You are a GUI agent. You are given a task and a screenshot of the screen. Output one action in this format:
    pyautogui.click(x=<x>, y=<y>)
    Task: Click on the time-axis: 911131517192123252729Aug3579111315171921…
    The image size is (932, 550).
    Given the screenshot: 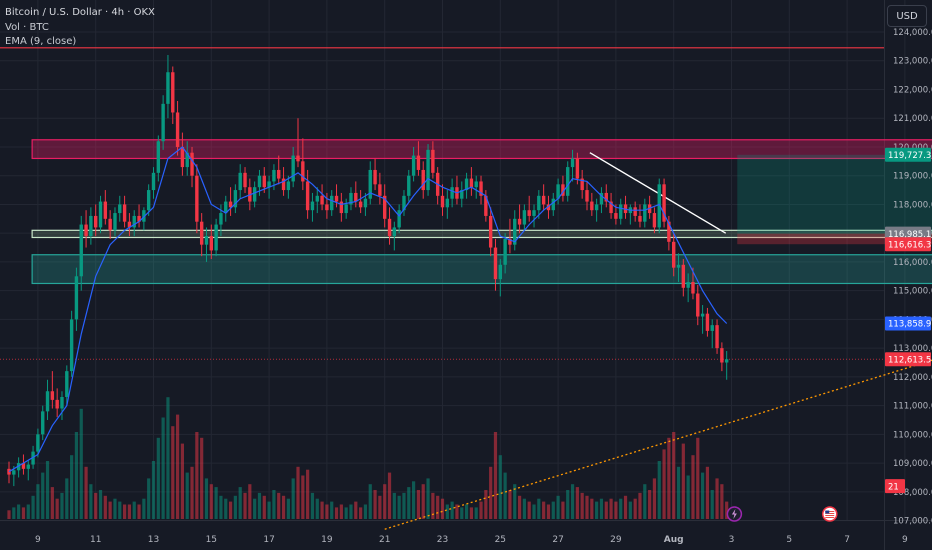 What is the action you would take?
    pyautogui.click(x=483, y=540)
    